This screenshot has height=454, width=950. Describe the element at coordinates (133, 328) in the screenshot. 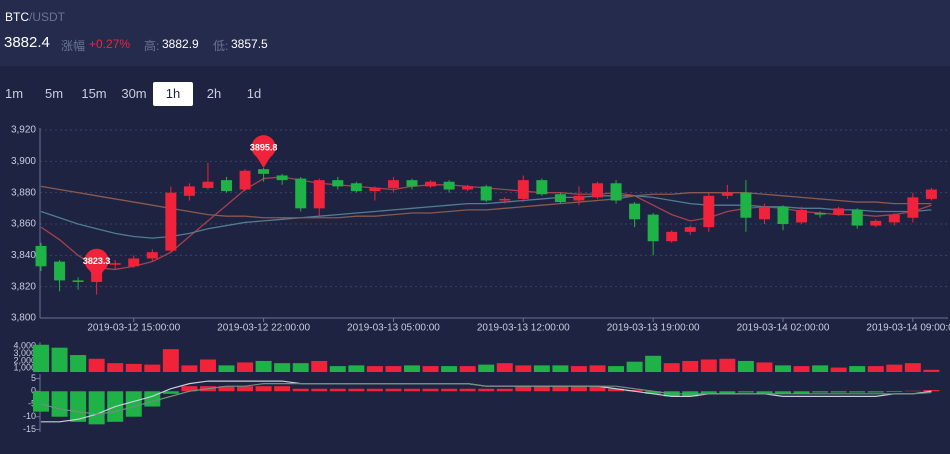

I see `x-tick-label: 2019-03-12 15:00:00` at that location.